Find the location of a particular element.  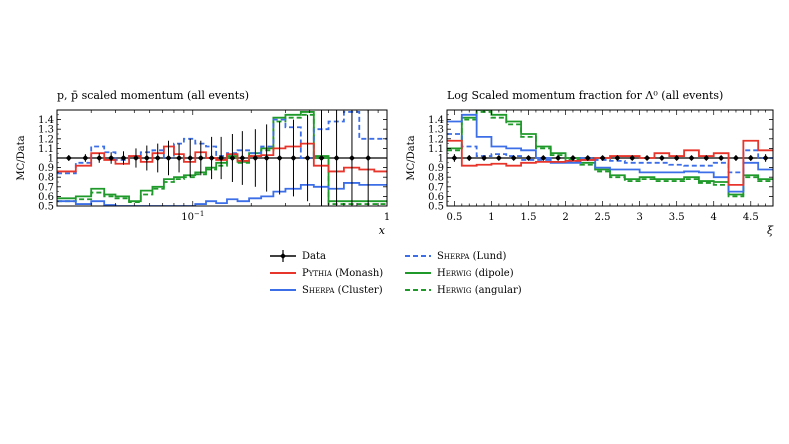

x-tick-label-base: 2.5 is located at coordinates (603, 217).